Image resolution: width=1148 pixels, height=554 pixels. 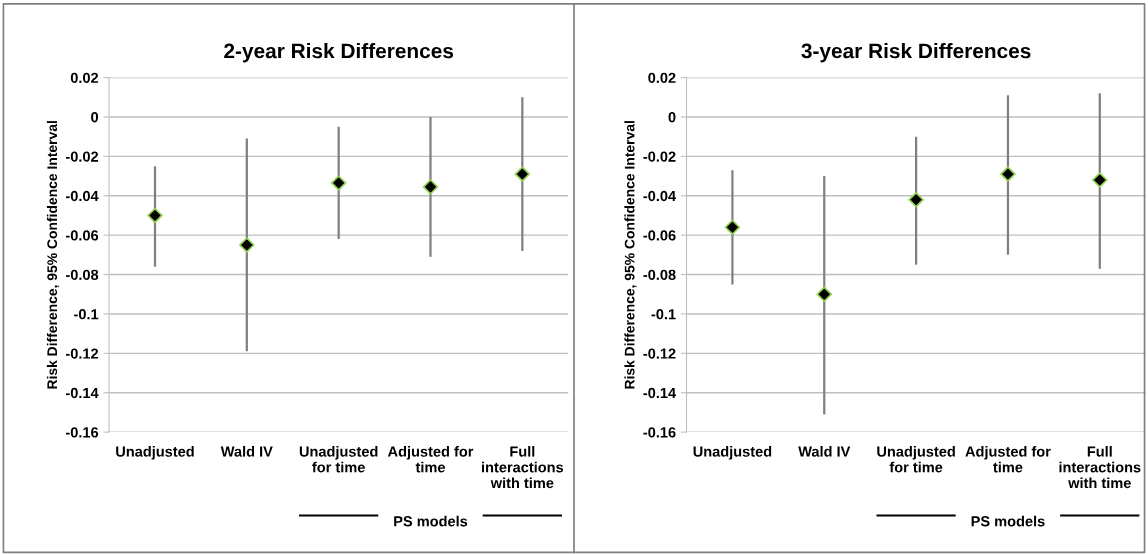 I want to click on chart-title: 3-year Risk Differences, so click(x=916, y=53).